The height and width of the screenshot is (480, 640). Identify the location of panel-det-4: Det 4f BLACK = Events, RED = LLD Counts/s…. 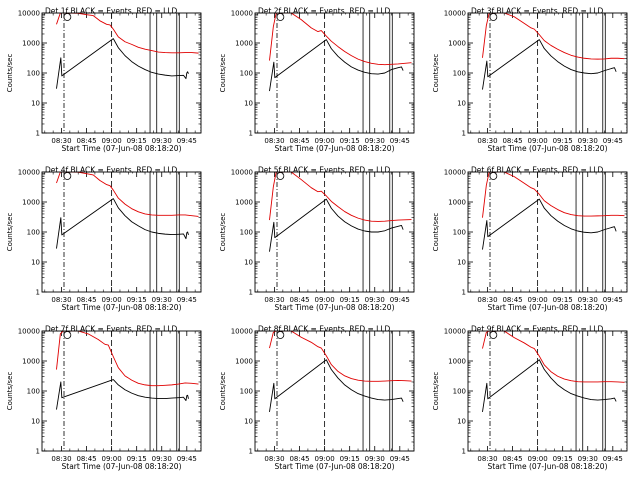
(104, 239).